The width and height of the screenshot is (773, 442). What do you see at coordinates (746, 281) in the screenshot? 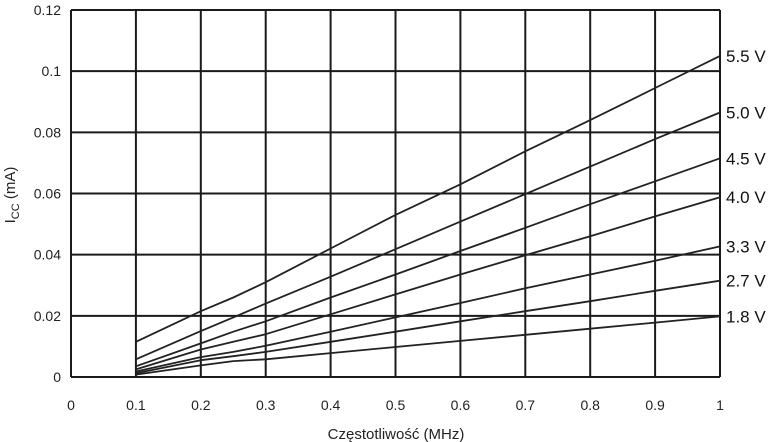
I see `series-label: 2.7 V` at bounding box center [746, 281].